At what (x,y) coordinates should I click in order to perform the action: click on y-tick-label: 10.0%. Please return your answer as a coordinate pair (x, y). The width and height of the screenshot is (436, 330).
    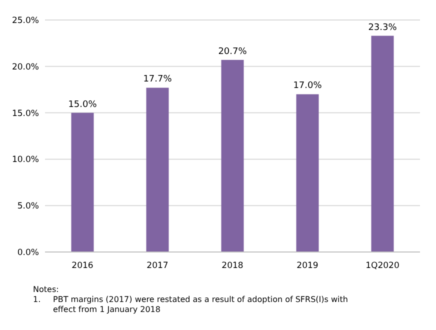
    Looking at the image, I should click on (25, 160).